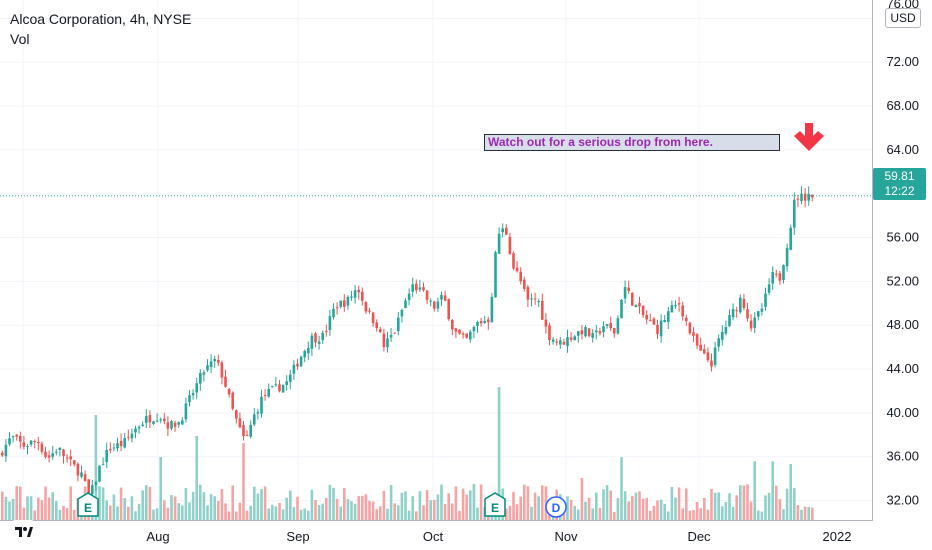 The width and height of the screenshot is (932, 550). What do you see at coordinates (809, 137) in the screenshot?
I see `arrow-down-icon` at bounding box center [809, 137].